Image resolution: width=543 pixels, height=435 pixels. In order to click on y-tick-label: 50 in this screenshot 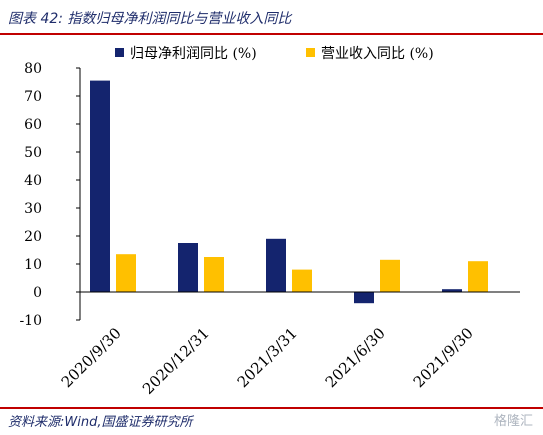, I will do `click(33, 153)`.